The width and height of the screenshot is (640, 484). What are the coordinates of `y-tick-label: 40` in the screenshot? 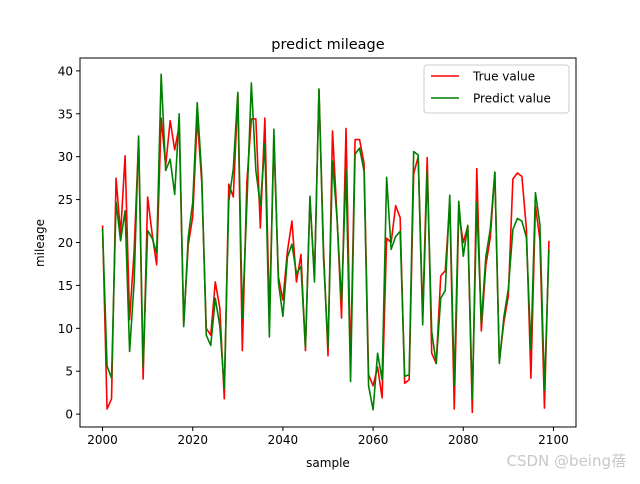 It's located at (65, 71).